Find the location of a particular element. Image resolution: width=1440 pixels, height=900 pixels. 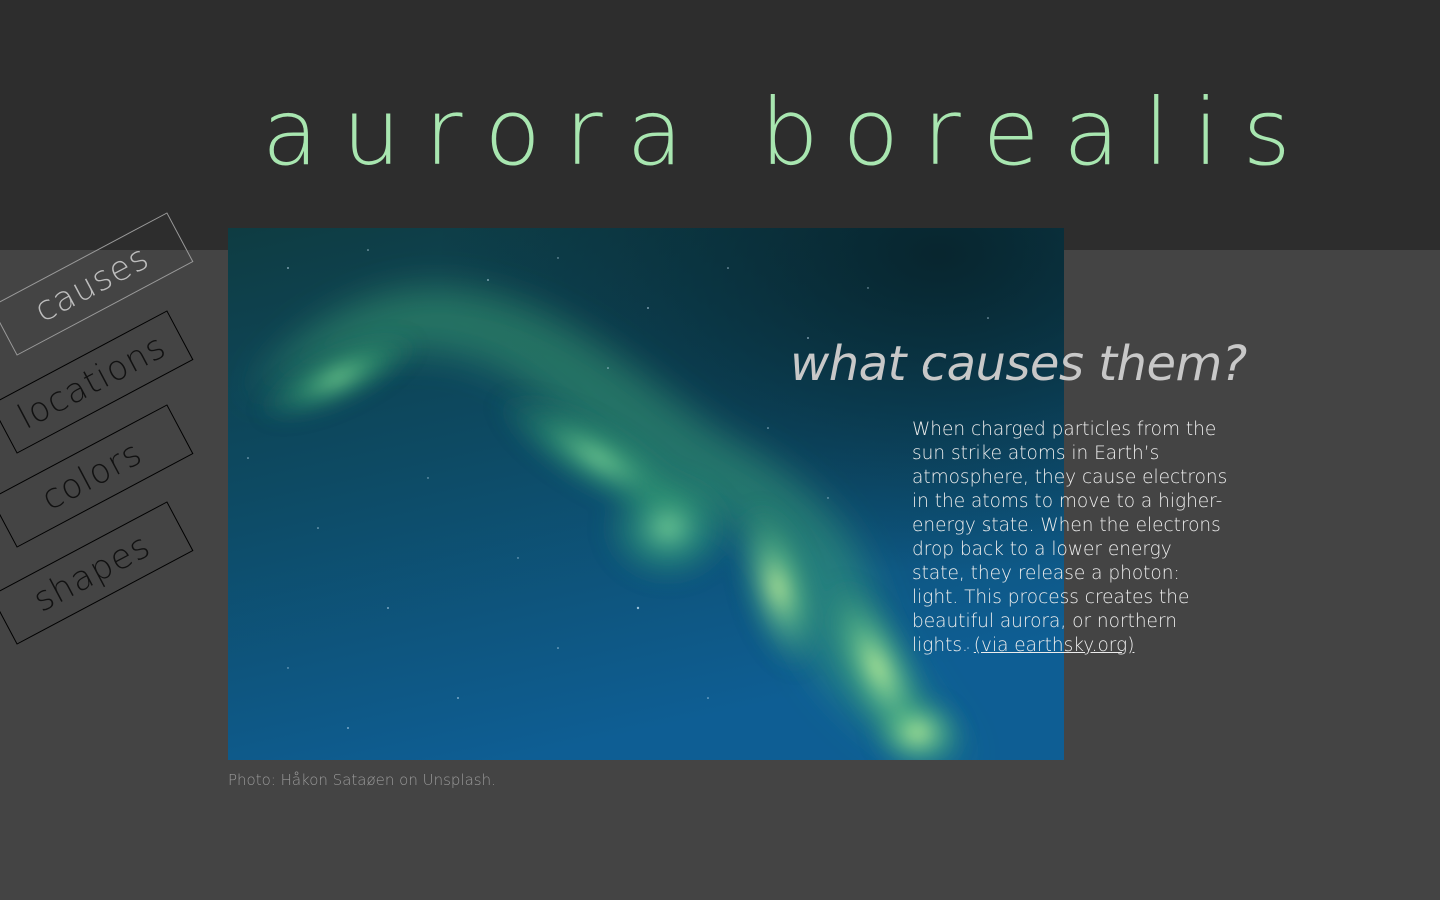

source-link: (via earthsky.org) is located at coordinates (1054, 645).